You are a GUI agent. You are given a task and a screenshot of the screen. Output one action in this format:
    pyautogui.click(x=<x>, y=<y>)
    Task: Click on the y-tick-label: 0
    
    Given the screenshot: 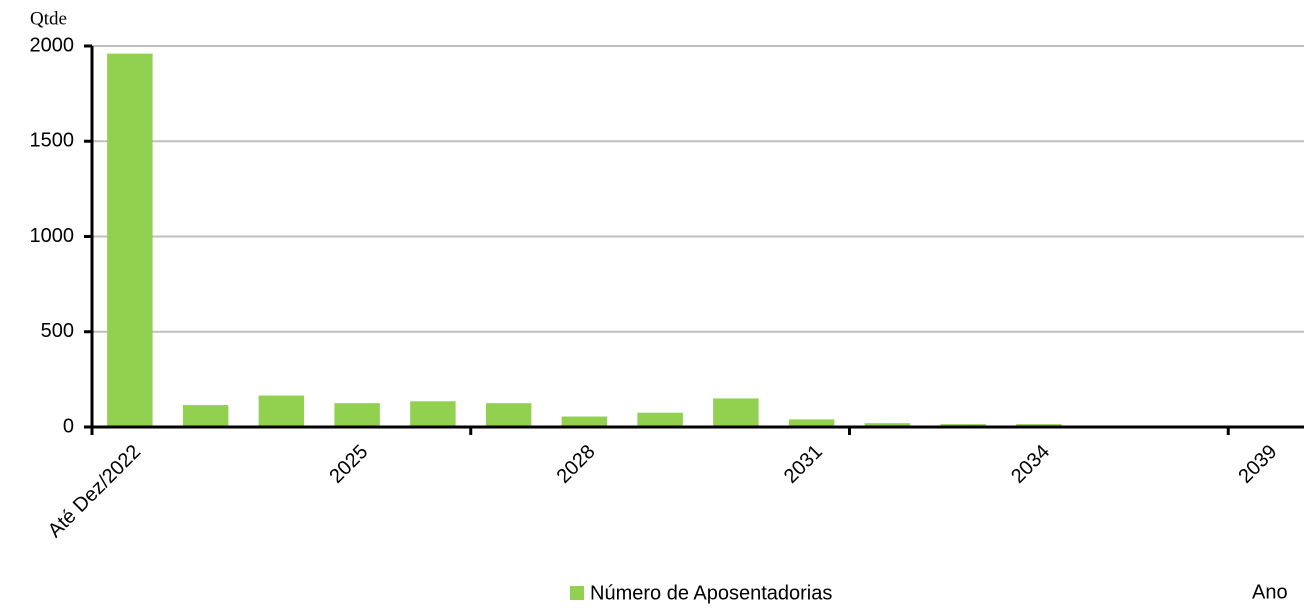 What is the action you would take?
    pyautogui.click(x=68, y=426)
    